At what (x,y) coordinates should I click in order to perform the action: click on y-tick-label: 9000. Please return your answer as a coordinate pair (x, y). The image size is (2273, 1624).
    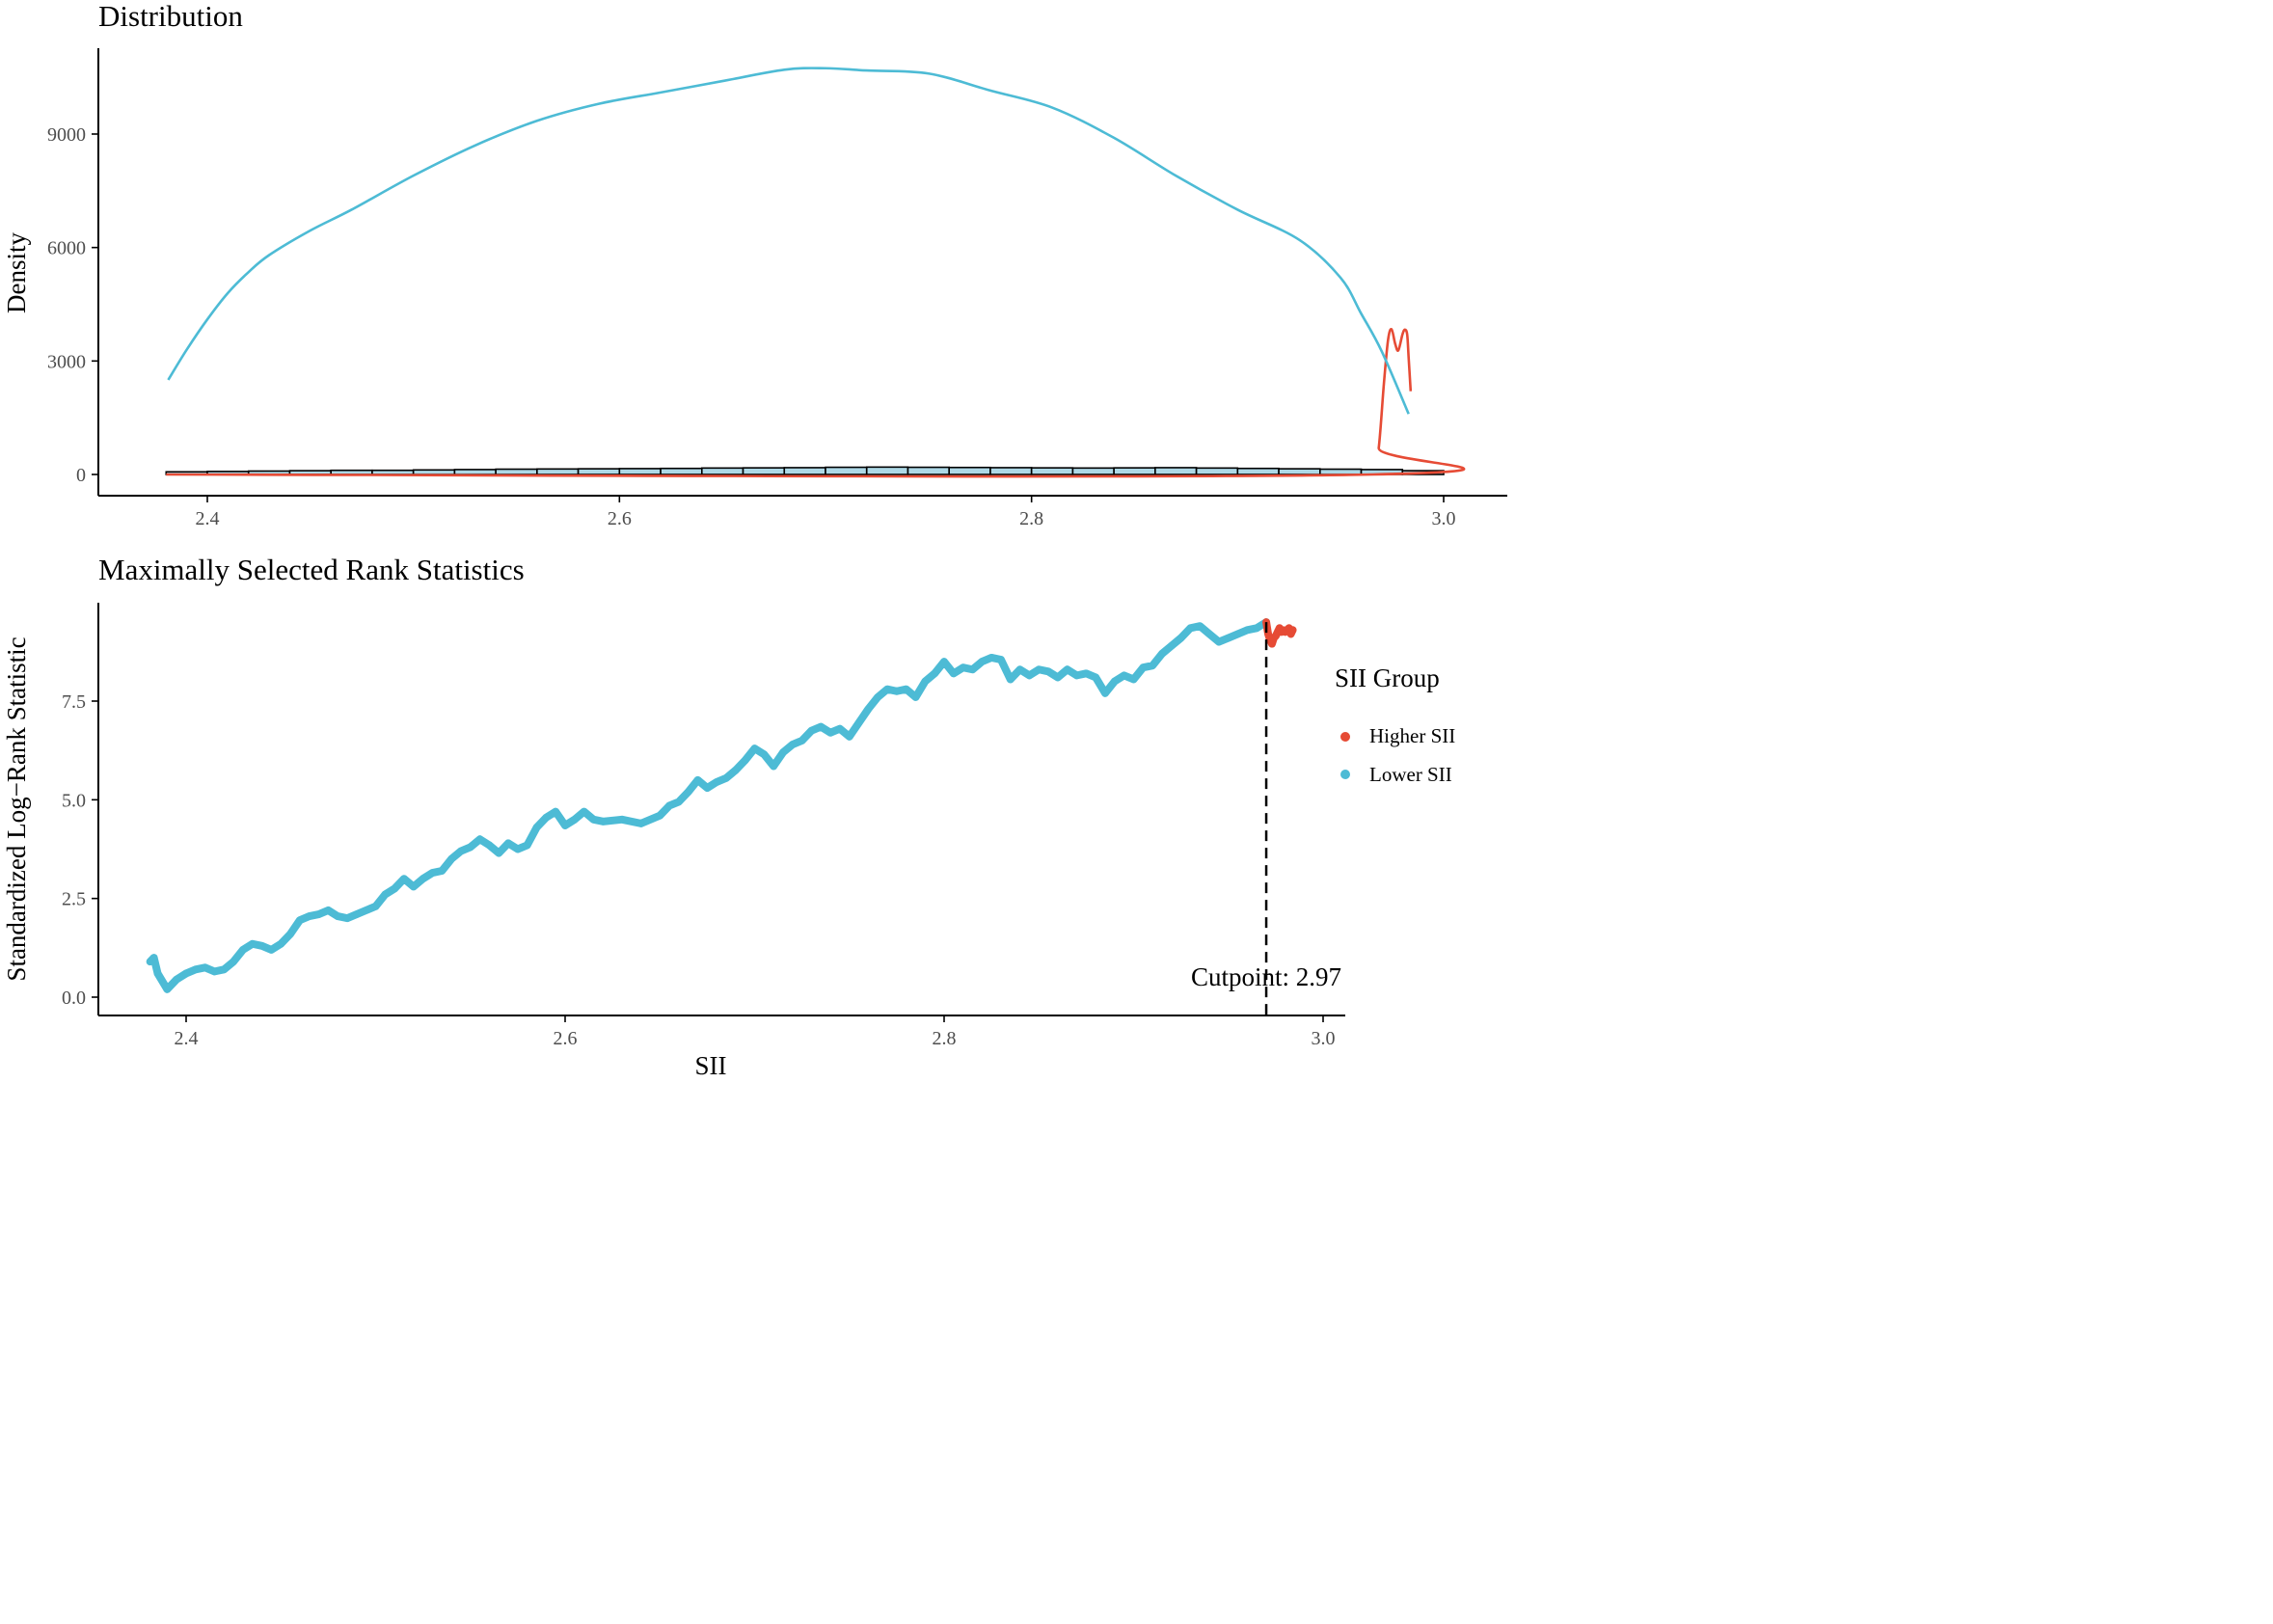
    Looking at the image, I should click on (66, 135).